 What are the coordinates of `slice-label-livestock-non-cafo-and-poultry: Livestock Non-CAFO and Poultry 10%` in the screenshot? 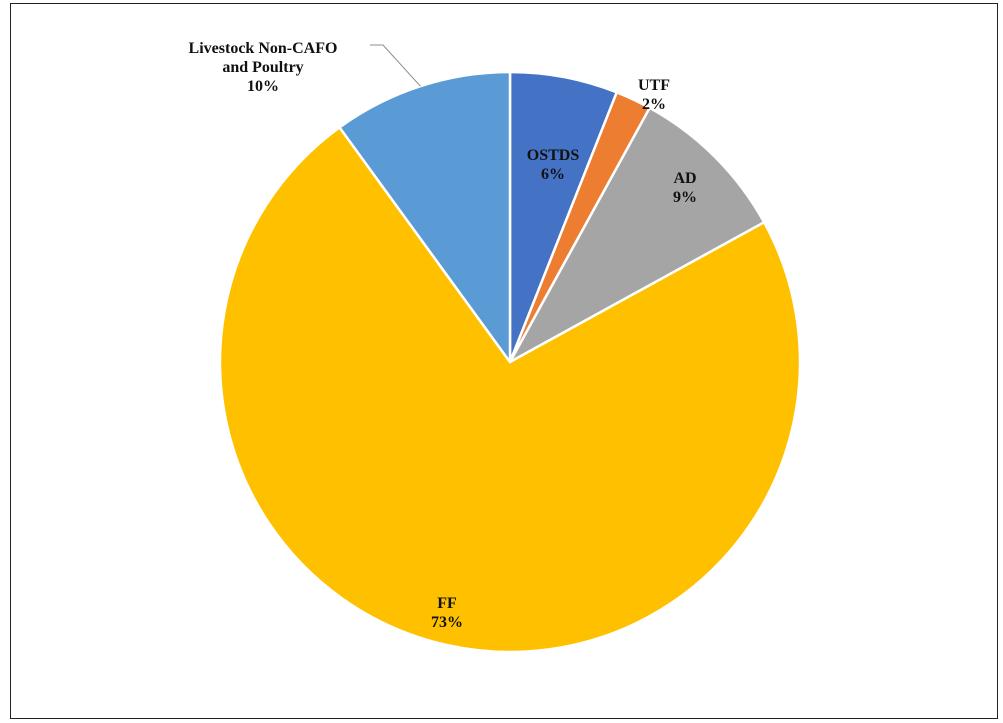 It's located at (263, 67).